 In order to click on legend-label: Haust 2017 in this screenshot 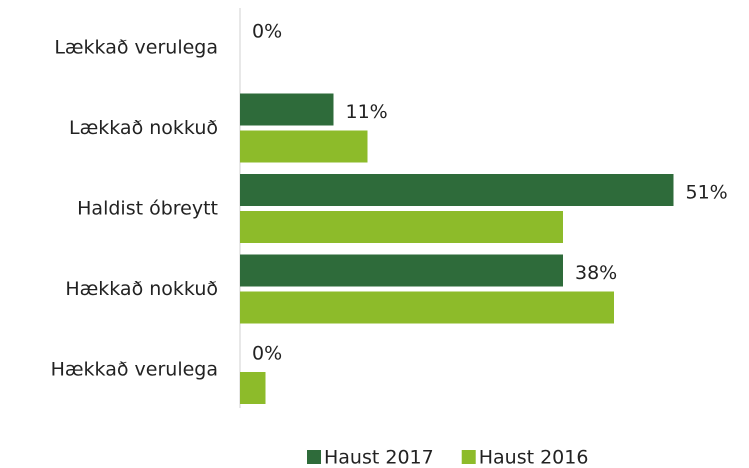, I will do `click(379, 457)`.